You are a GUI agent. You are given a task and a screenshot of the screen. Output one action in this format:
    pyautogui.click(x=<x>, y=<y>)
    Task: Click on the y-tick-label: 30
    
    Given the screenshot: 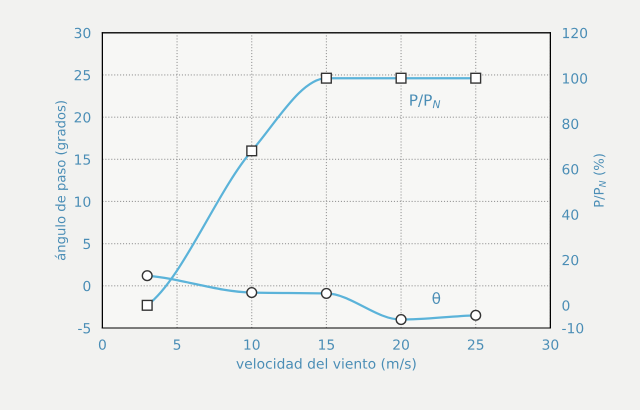 What is the action you would take?
    pyautogui.click(x=82, y=33)
    